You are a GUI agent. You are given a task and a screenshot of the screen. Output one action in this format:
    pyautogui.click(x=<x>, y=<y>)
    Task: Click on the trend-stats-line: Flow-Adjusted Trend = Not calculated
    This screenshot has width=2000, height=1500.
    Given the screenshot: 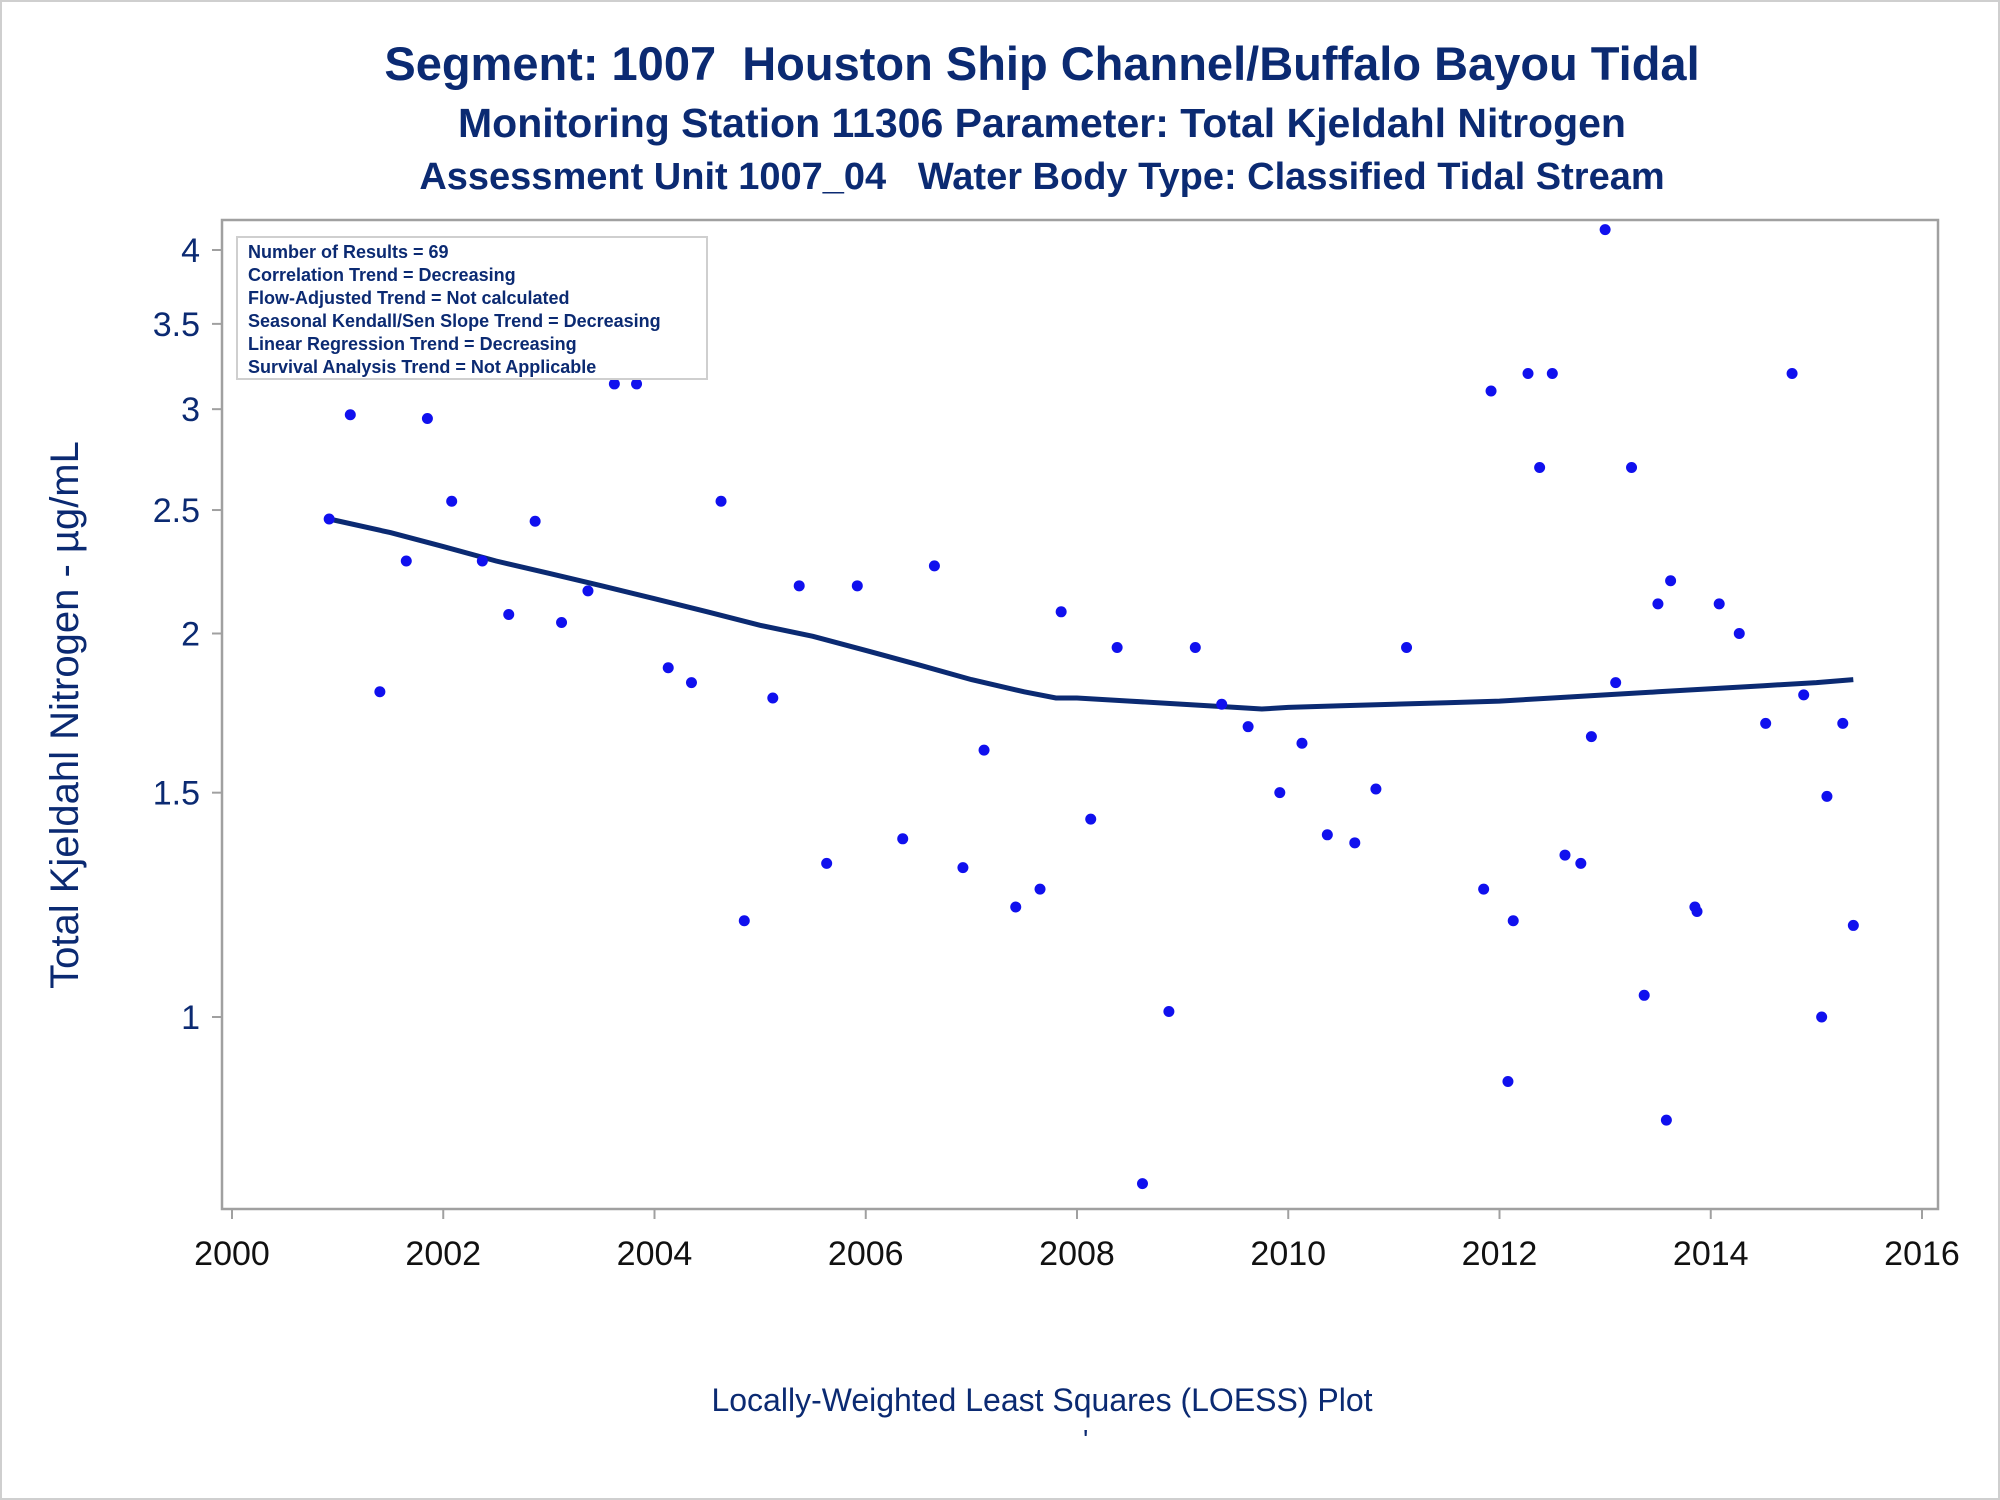 What is the action you would take?
    pyautogui.click(x=409, y=298)
    